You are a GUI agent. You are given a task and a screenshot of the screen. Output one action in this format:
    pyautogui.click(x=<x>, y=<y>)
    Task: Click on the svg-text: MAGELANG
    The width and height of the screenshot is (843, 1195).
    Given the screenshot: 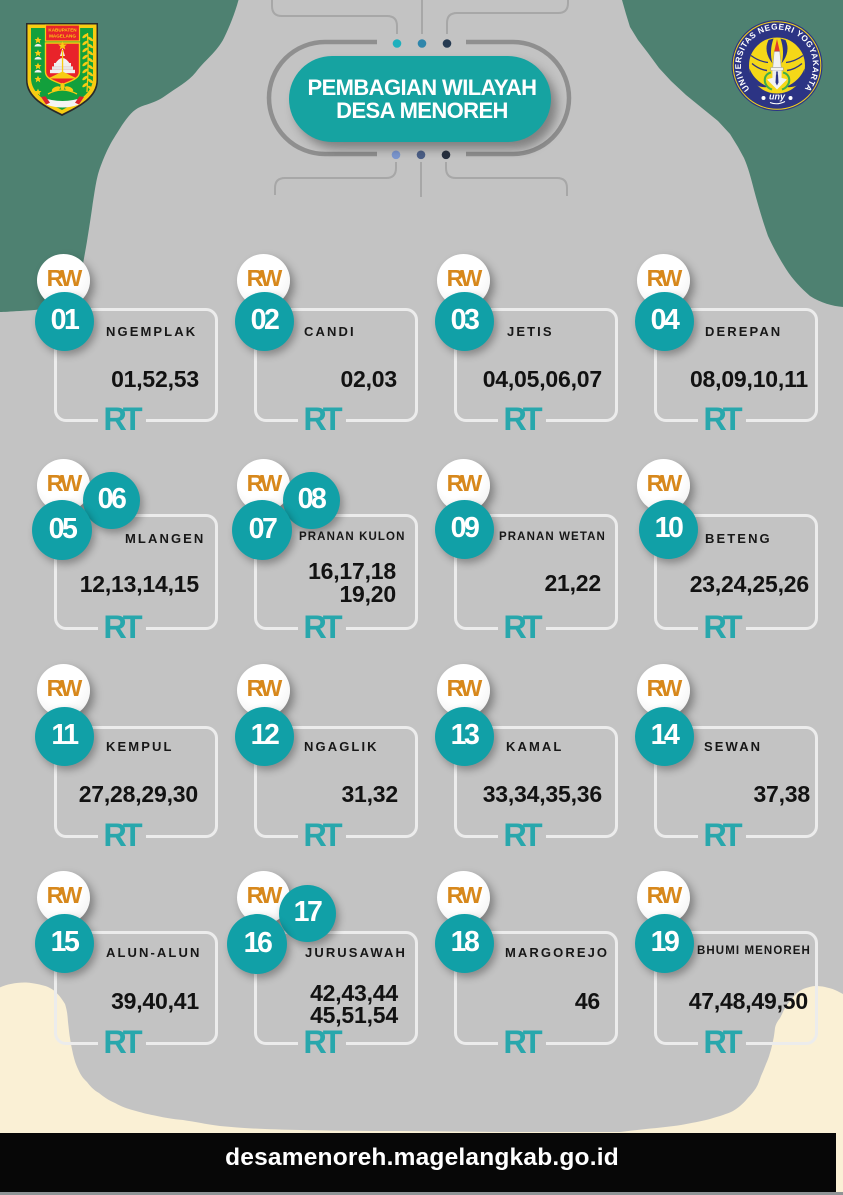 What is the action you would take?
    pyautogui.click(x=62, y=36)
    